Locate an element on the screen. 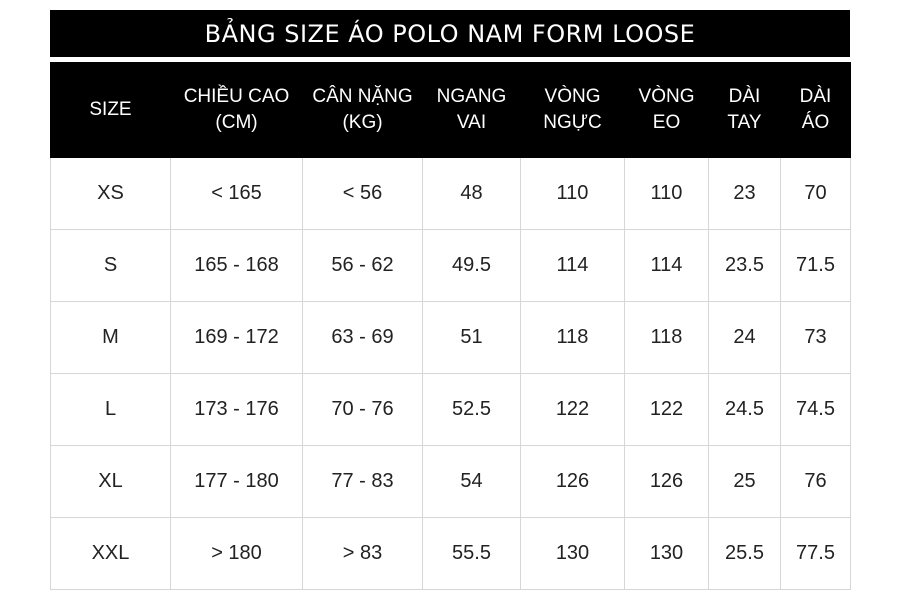 Image resolution: width=900 pixels, height=600 pixels. cell-waist: 118 is located at coordinates (666, 337).